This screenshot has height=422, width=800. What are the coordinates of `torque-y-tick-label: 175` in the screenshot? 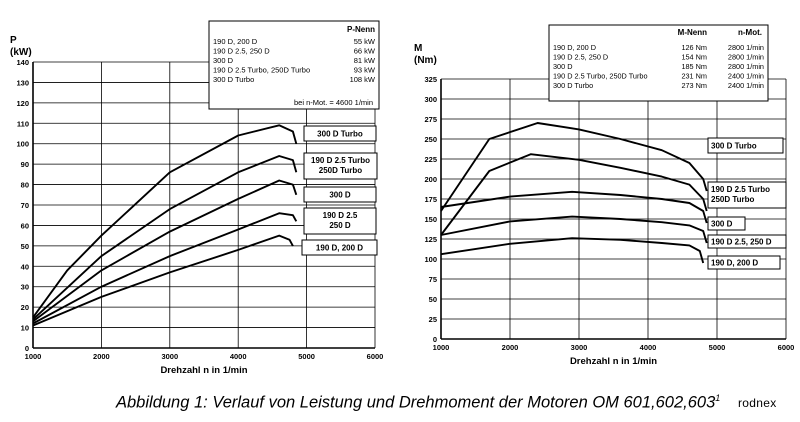 It's located at (430, 199).